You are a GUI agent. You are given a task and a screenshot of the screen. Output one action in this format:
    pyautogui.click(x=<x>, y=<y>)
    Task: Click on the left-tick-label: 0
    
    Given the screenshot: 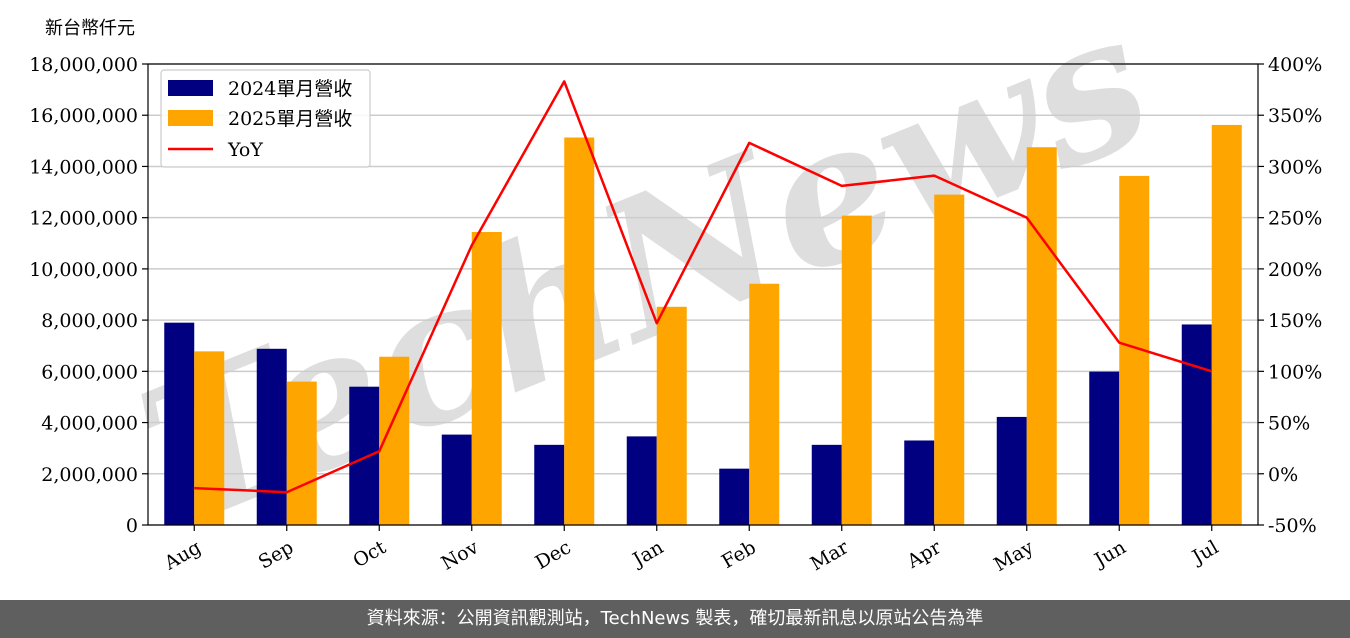 What is the action you would take?
    pyautogui.click(x=132, y=526)
    